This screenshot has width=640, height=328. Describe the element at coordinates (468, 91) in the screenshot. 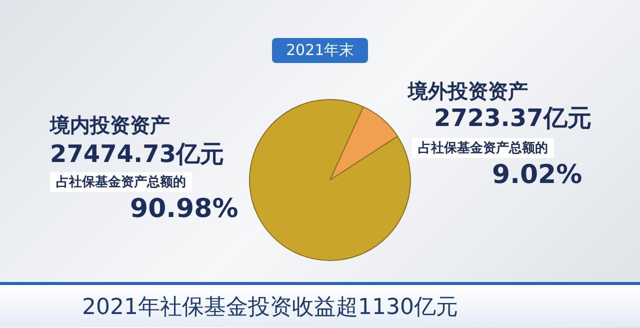

I see `slice-label: 境外投资资产` at that location.